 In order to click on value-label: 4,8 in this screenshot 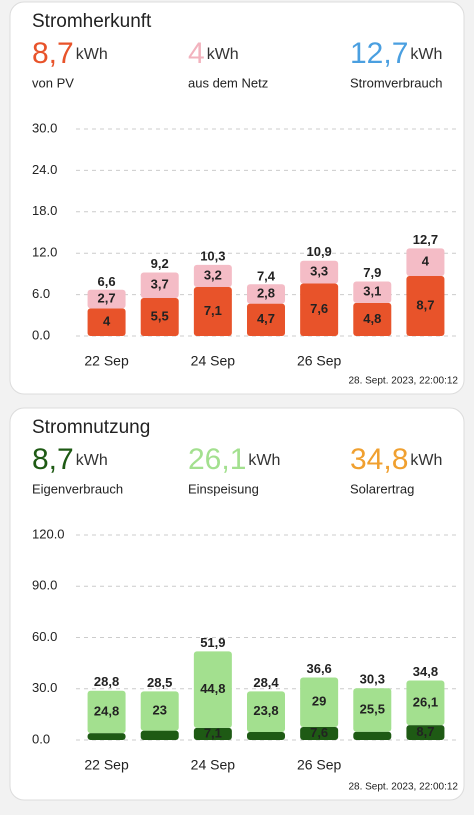, I will do `click(372, 318)`.